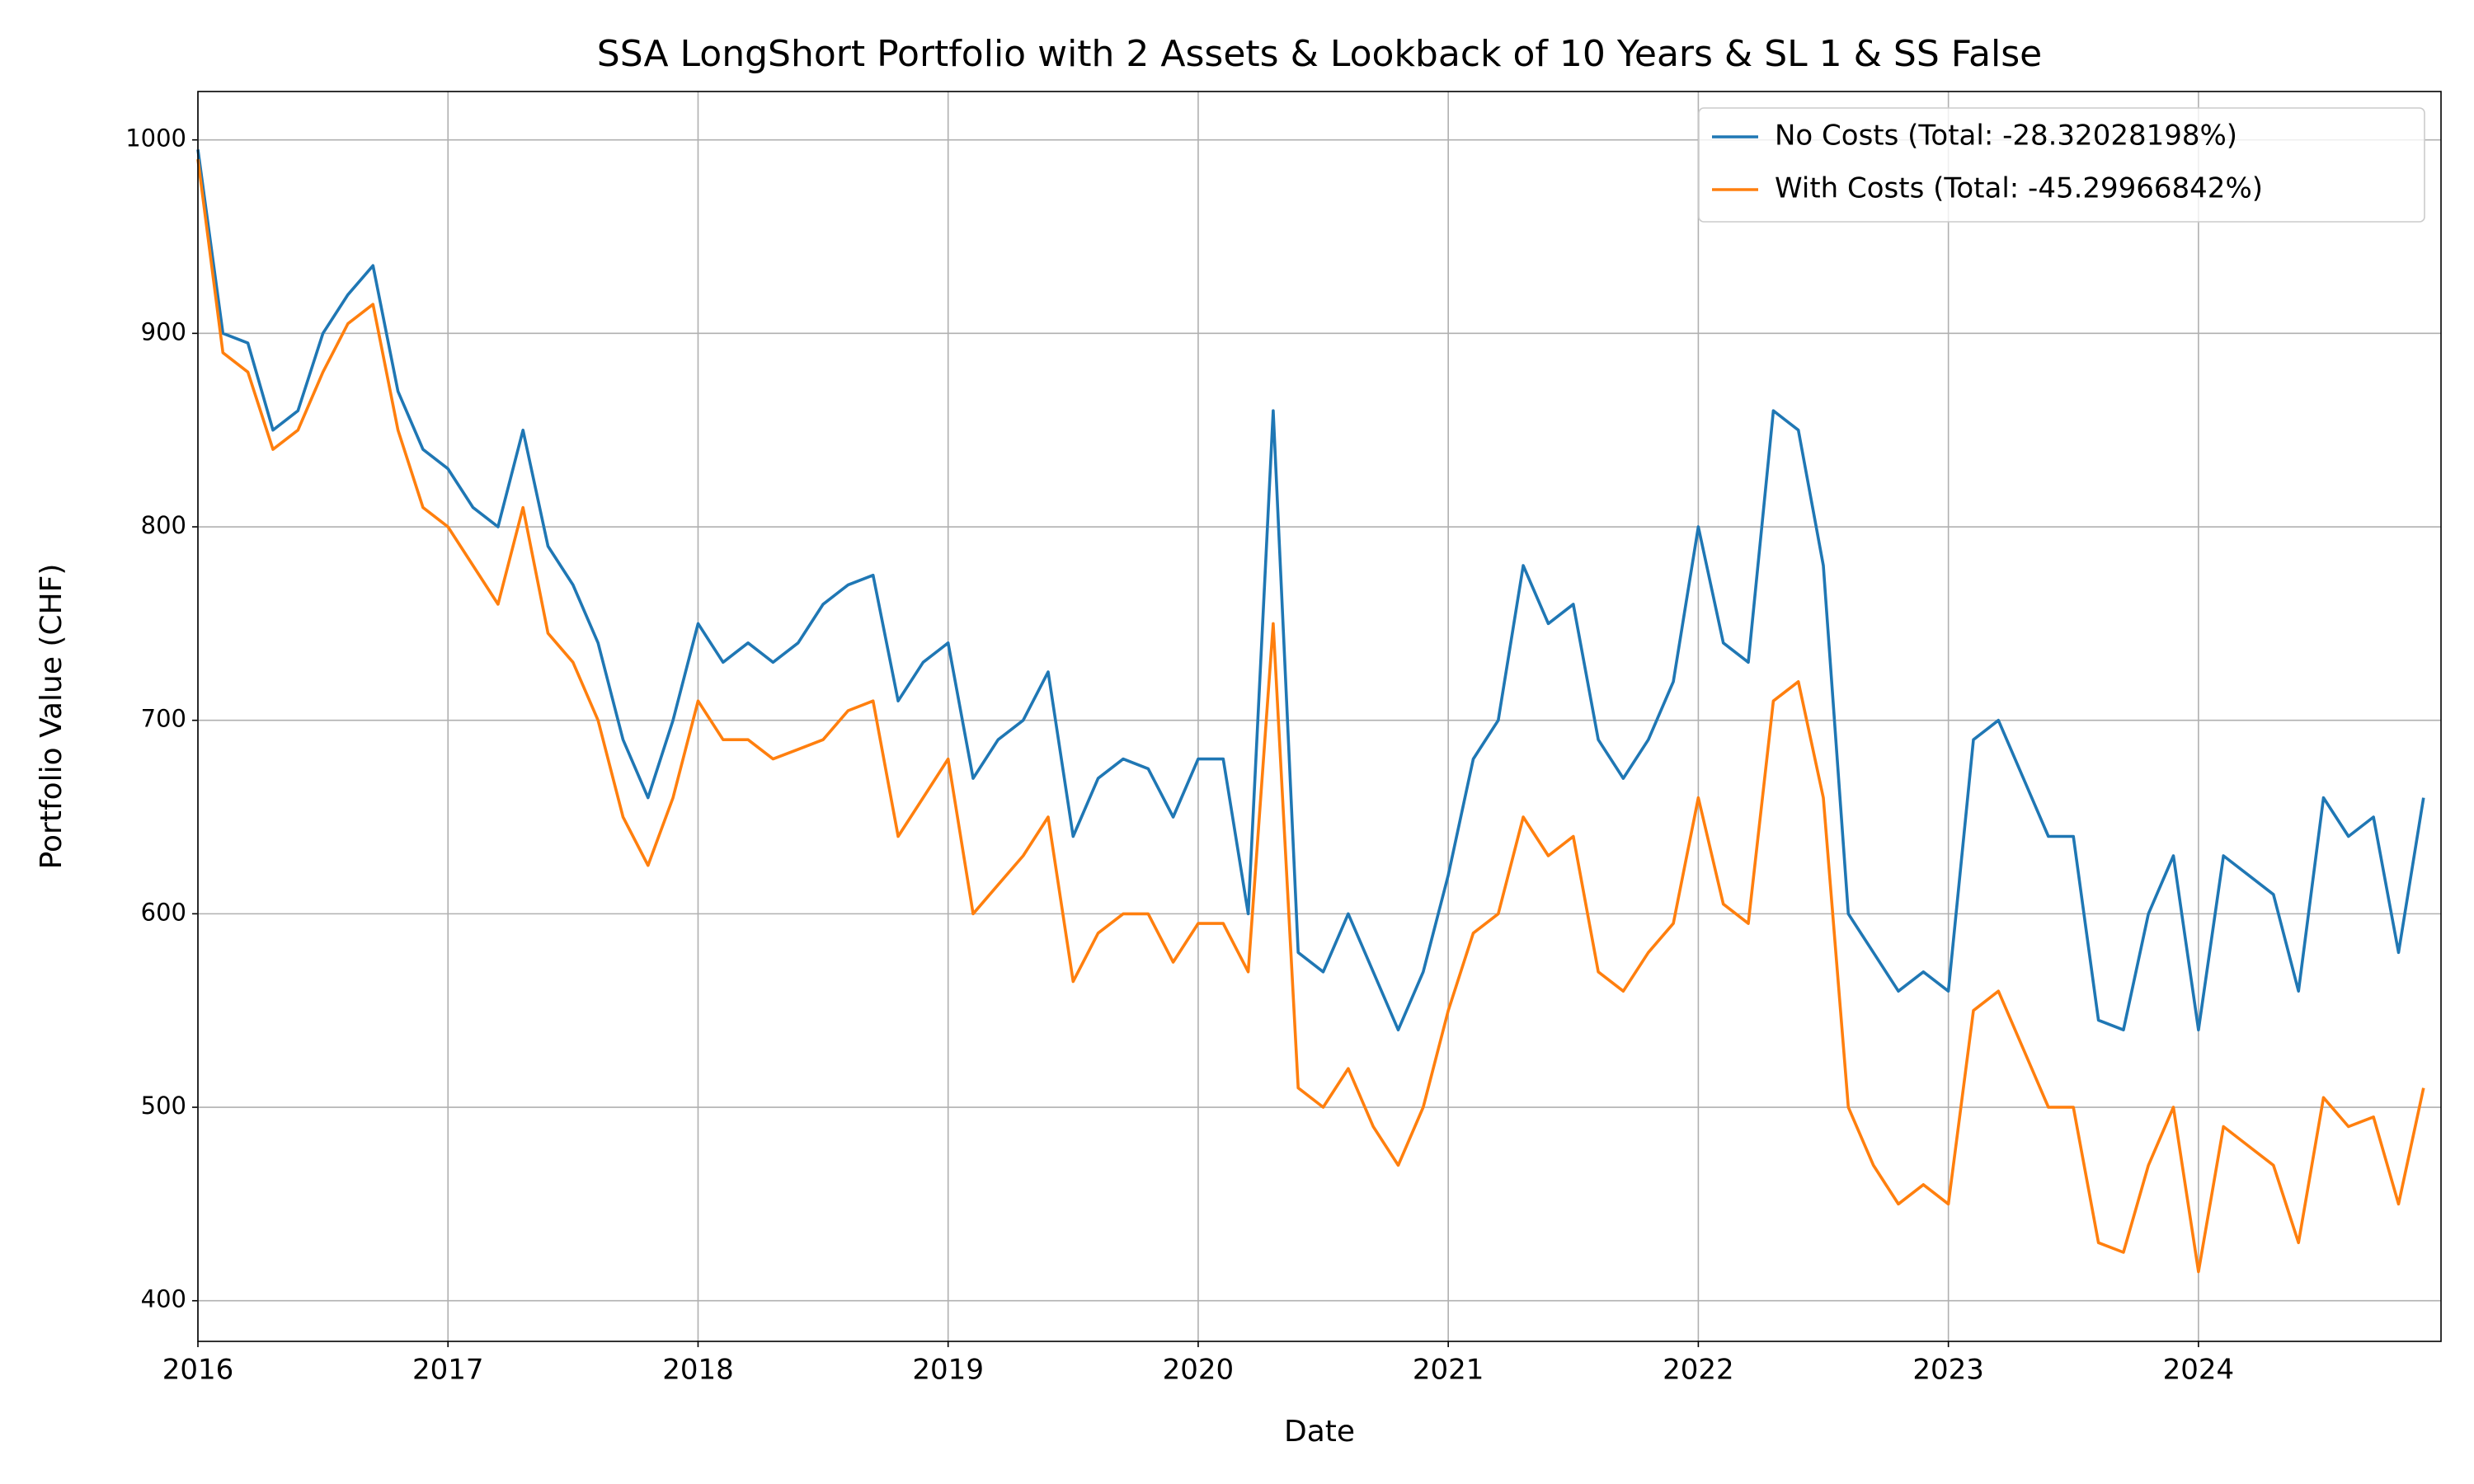  I want to click on x-tick-label: 2019, so click(948, 1370).